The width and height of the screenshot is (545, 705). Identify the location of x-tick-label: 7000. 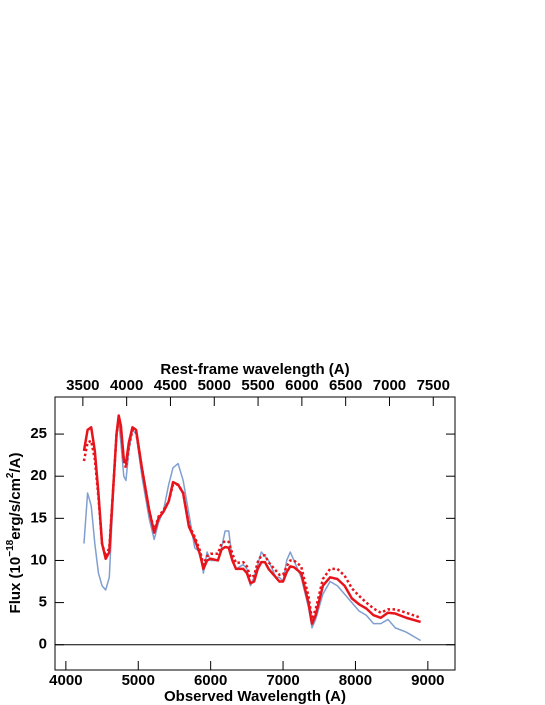
(282, 680).